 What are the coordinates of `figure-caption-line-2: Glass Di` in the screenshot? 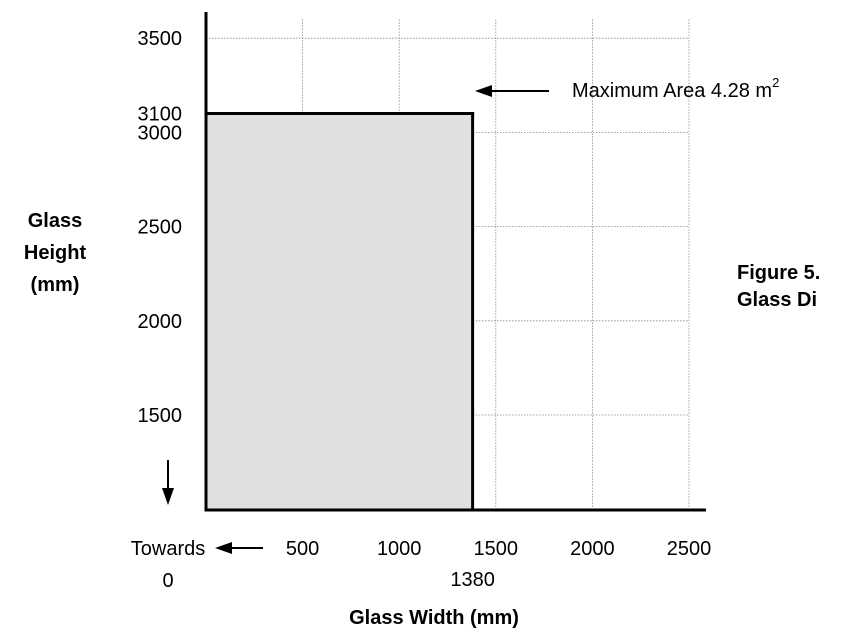 It's located at (777, 300).